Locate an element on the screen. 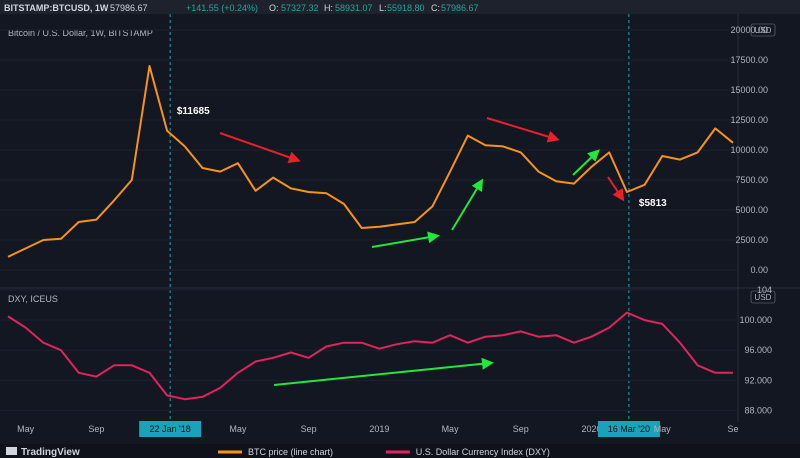 The height and width of the screenshot is (458, 800). dxy-y-tick-label: 104 is located at coordinates (764, 290).